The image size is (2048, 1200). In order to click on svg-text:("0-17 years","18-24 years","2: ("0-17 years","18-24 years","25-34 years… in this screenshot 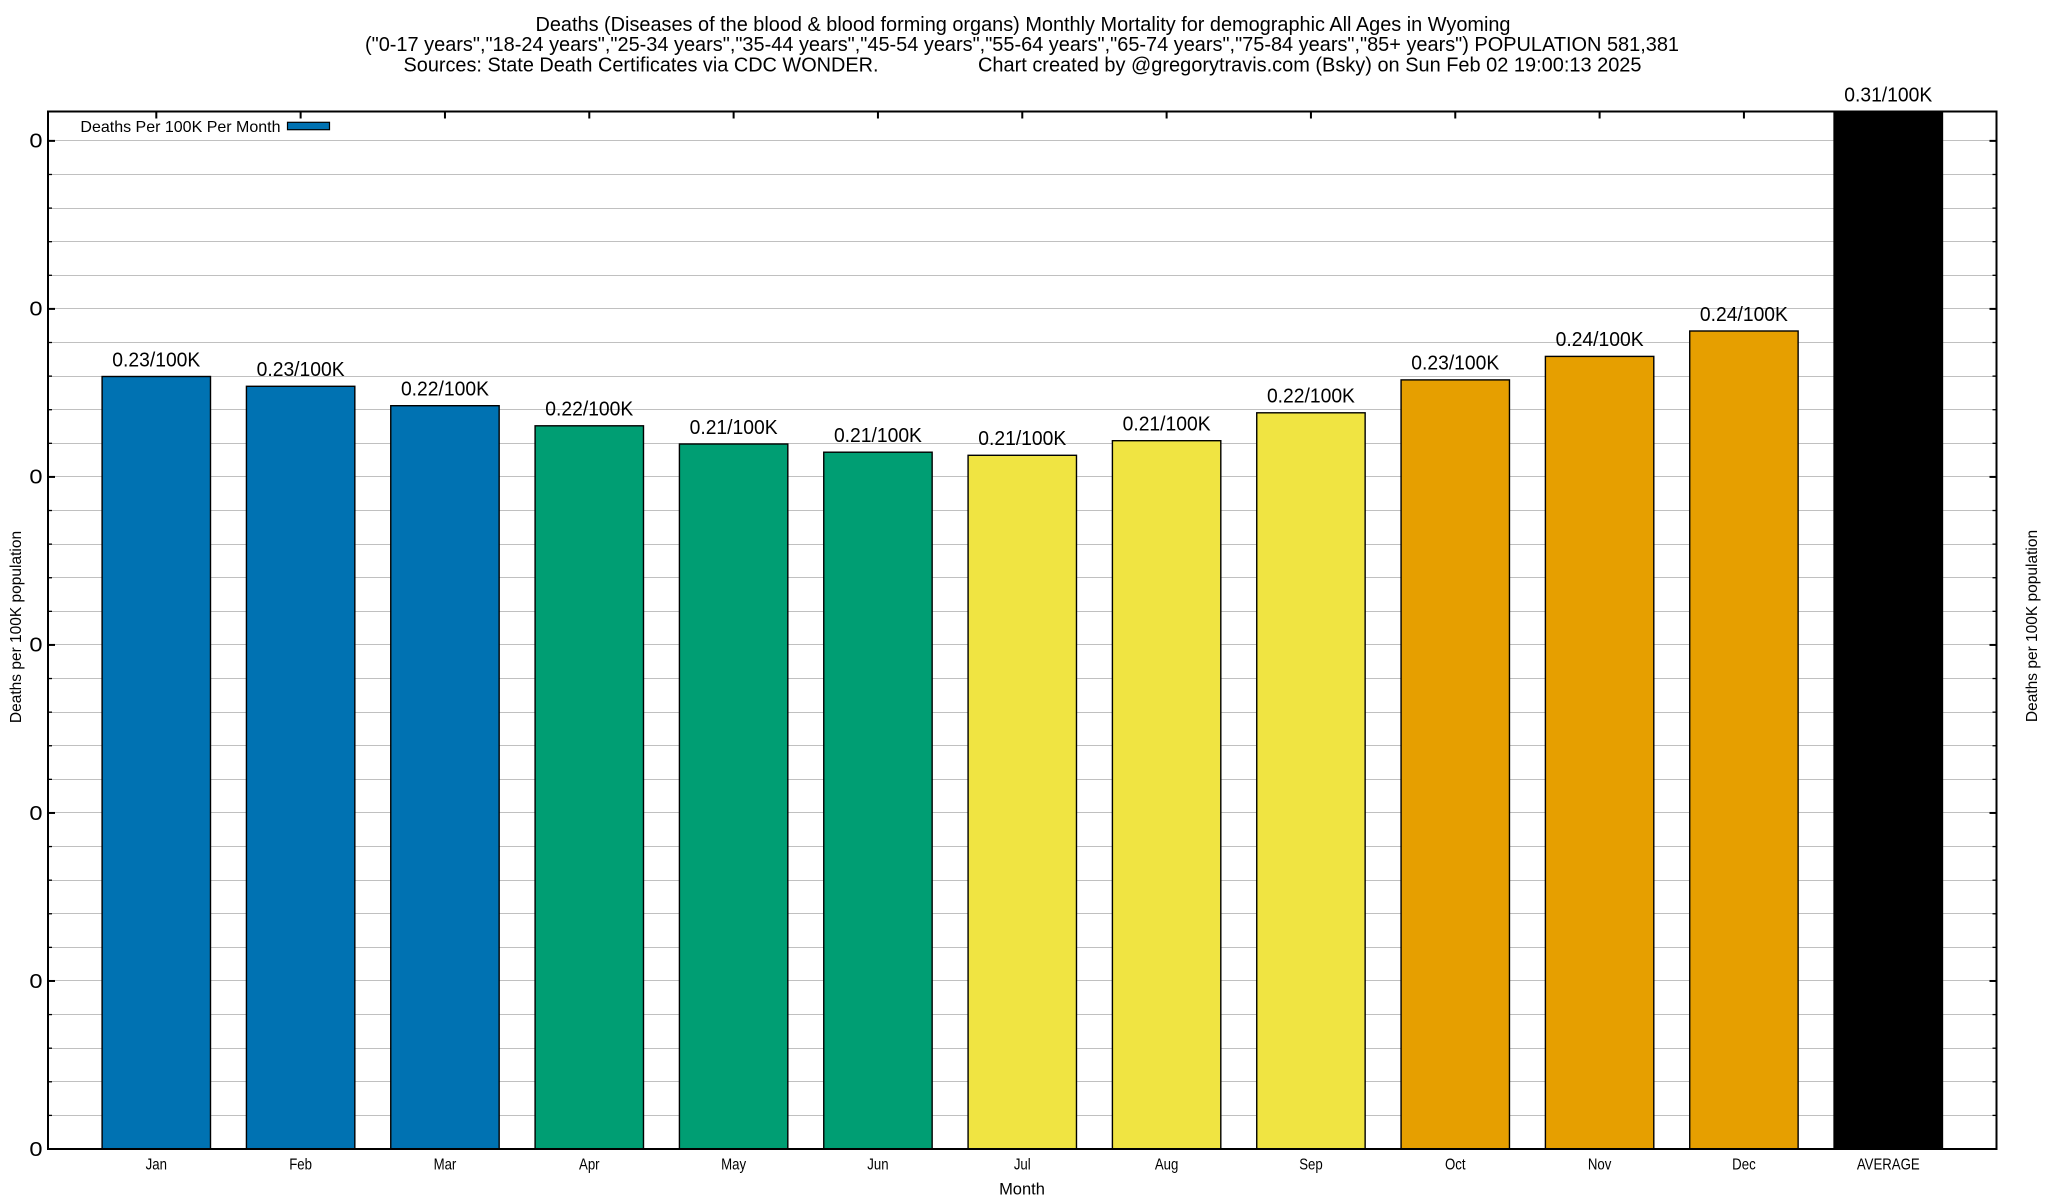, I will do `click(1022, 45)`.